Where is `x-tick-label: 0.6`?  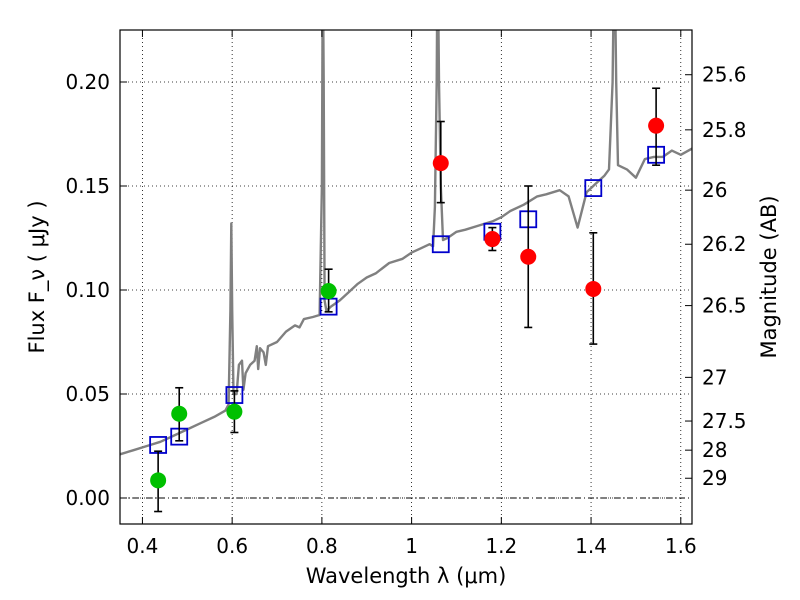 x-tick-label: 0.6 is located at coordinates (232, 546).